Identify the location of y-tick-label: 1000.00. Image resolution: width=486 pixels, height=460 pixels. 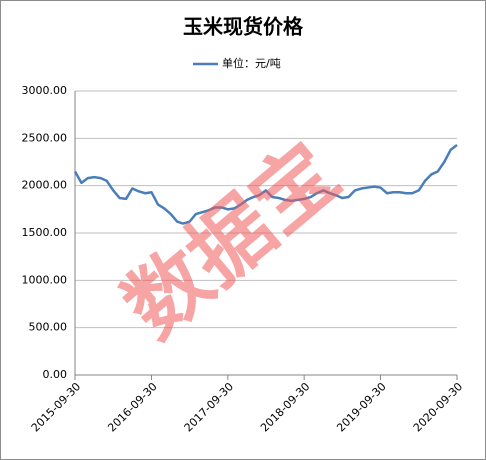
(45, 279).